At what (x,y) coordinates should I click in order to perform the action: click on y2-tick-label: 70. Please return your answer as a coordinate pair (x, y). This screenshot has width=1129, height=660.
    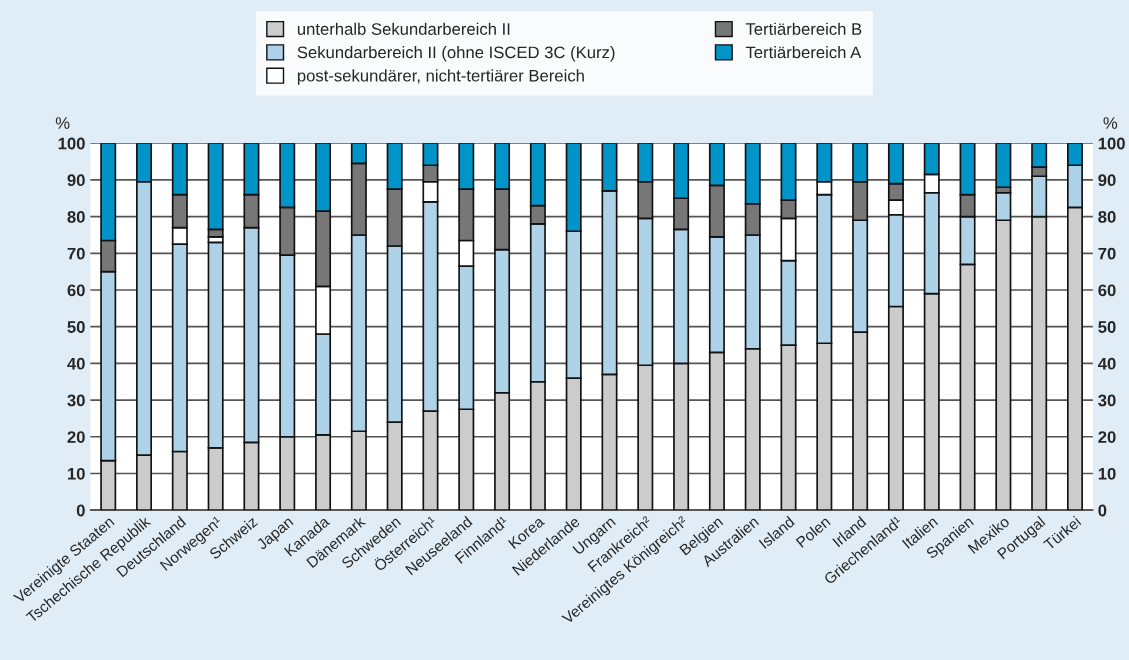
    Looking at the image, I should click on (1107, 253).